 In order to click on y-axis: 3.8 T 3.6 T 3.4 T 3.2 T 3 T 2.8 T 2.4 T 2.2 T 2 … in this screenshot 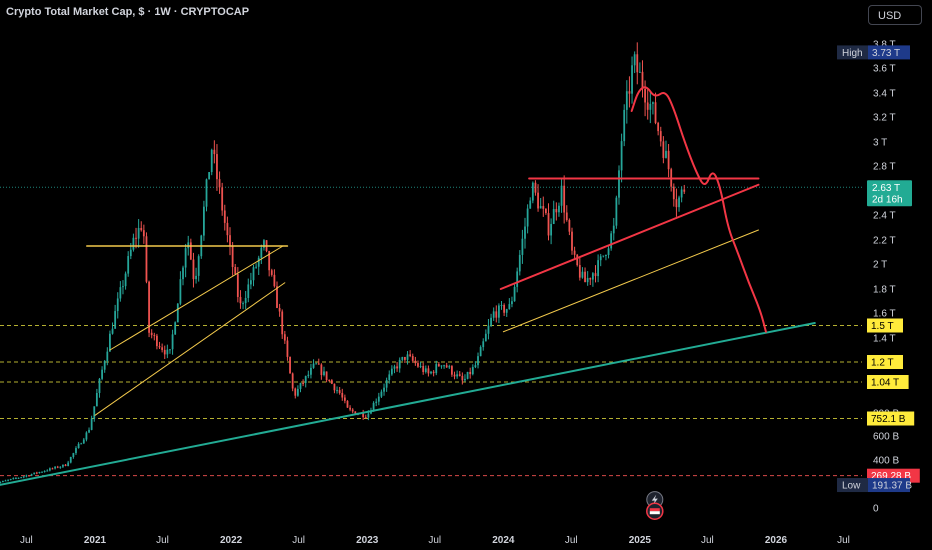, I will do `click(886, 277)`.